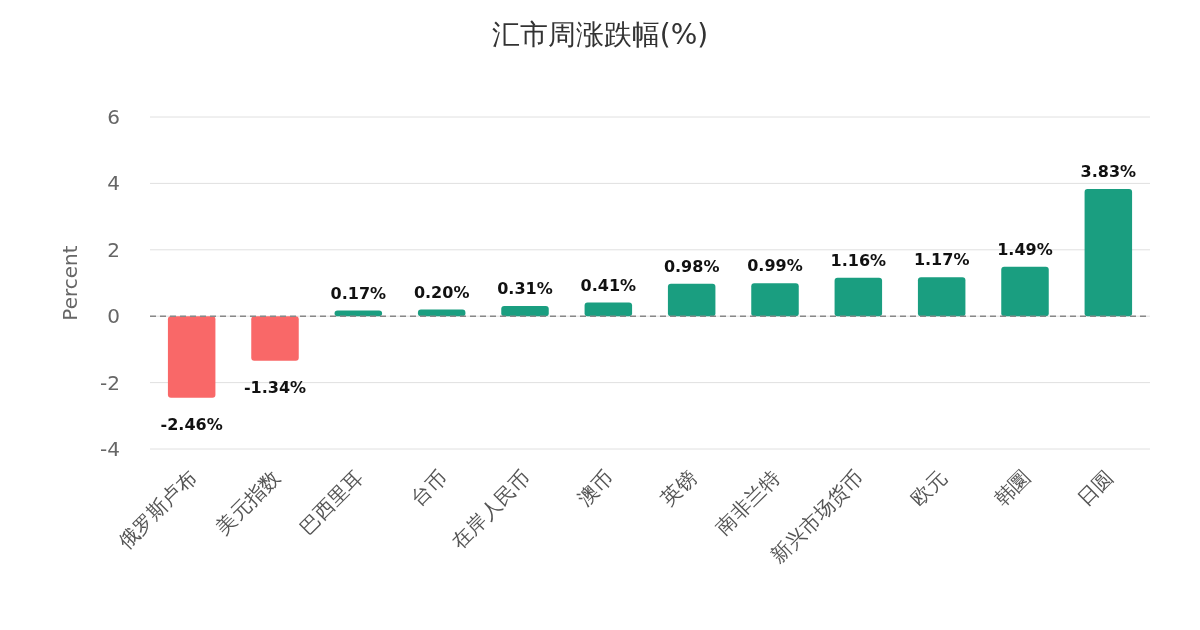  What do you see at coordinates (775, 266) in the screenshot?
I see `data-label: 0.99%` at bounding box center [775, 266].